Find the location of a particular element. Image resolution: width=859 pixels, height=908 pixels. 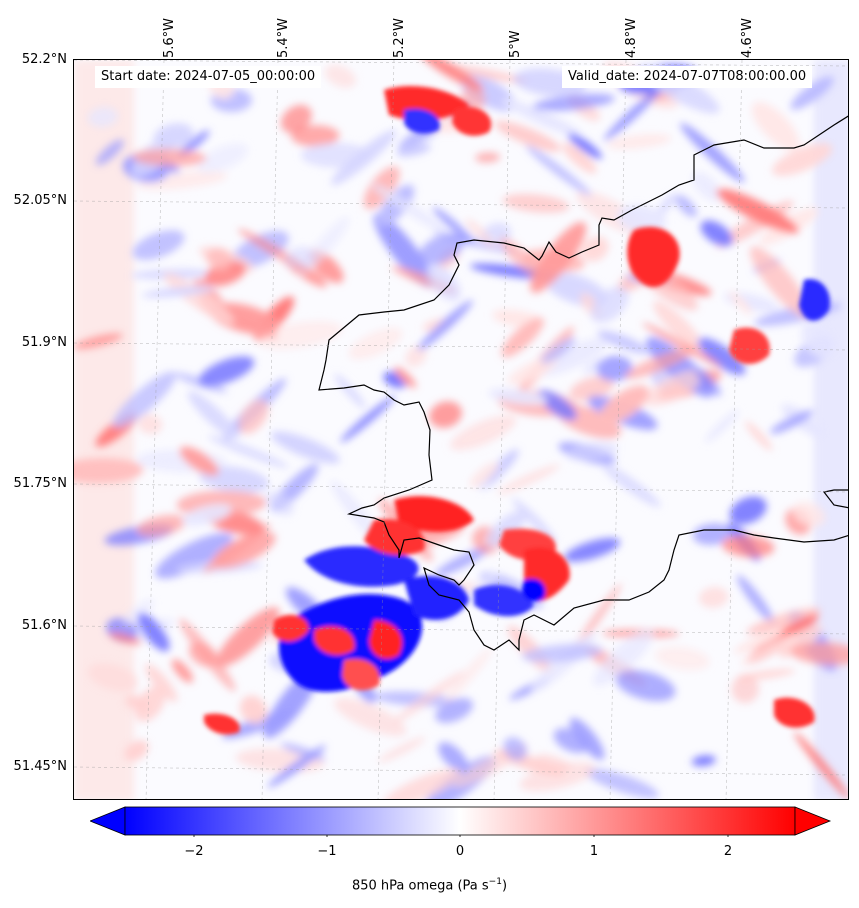

colorbar-label: 850 hPa omega (Pa s−1) is located at coordinates (429, 885).